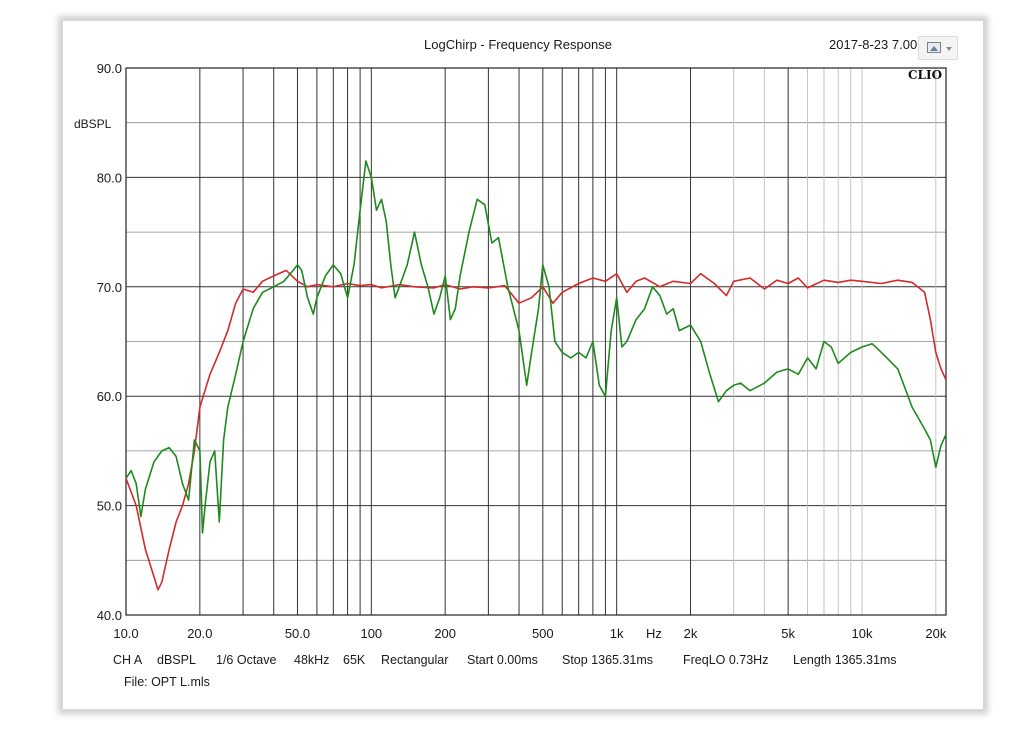 This screenshot has width=1023, height=736. I want to click on x-tick-labels: 10.0 20.0 50.0 100 200 500 1k 2k 5k 10k 20k, so click(529, 633).